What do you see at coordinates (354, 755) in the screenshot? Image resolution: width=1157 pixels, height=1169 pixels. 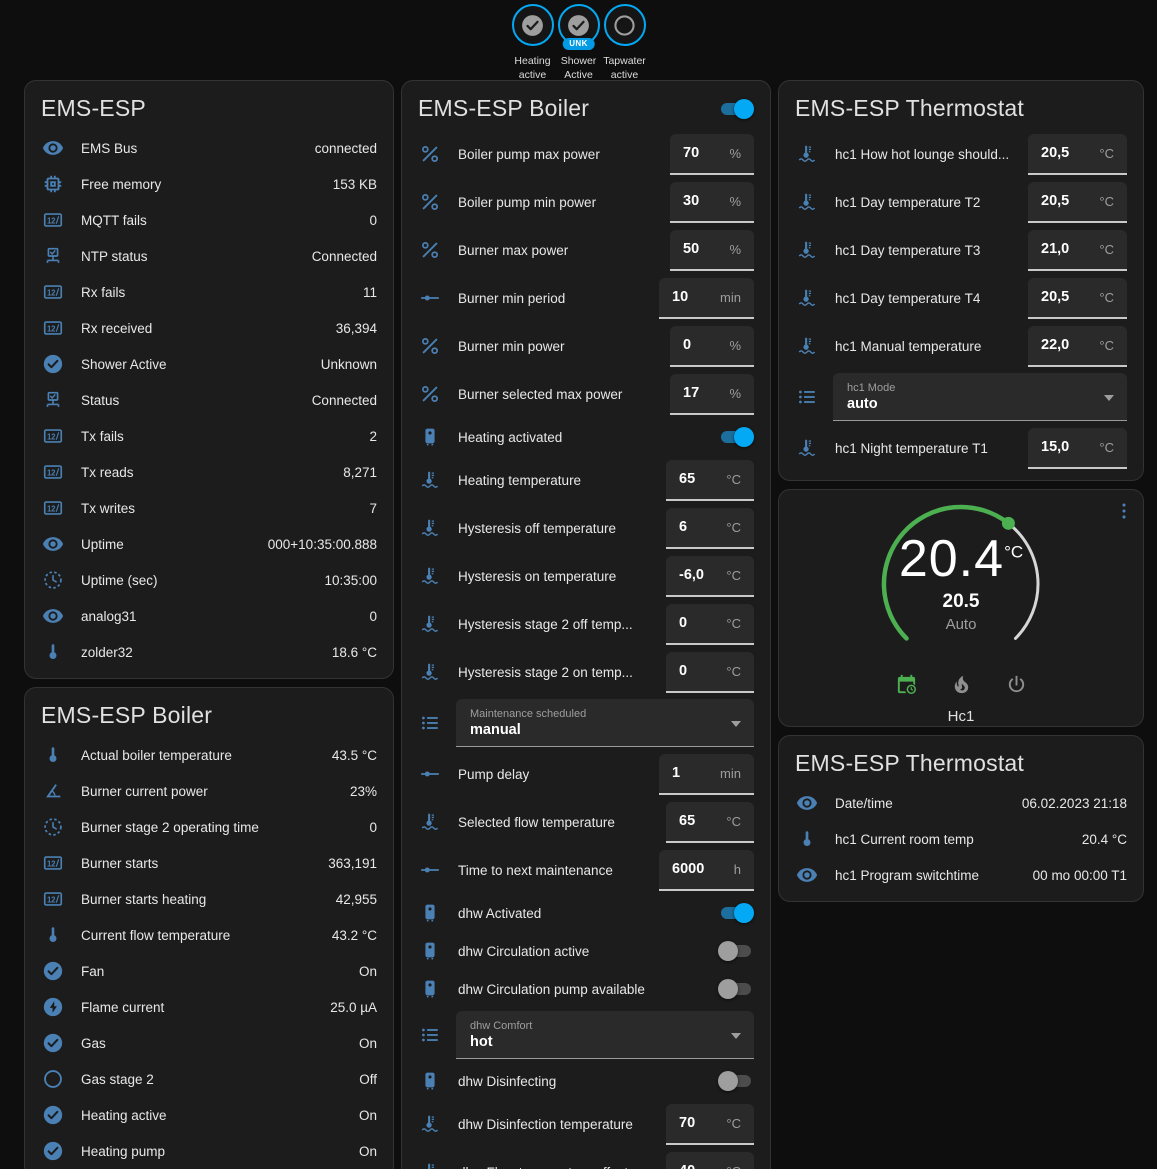 I see `entity-value: 43.5 °C` at bounding box center [354, 755].